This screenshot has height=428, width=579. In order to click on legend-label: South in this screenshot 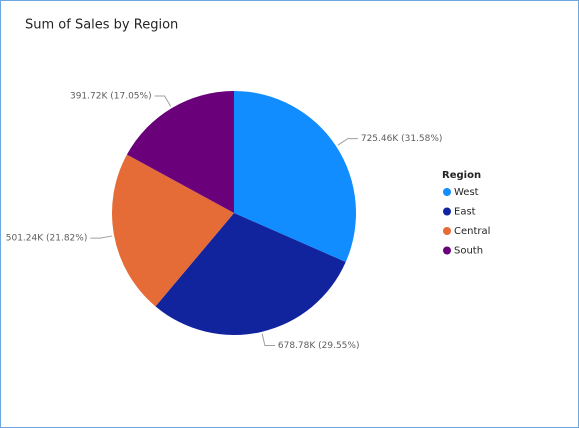, I will do `click(468, 251)`.